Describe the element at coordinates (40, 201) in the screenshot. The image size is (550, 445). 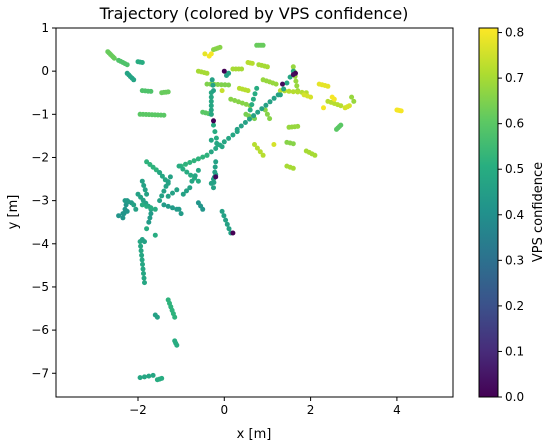
I see `tick-label: −3` at that location.